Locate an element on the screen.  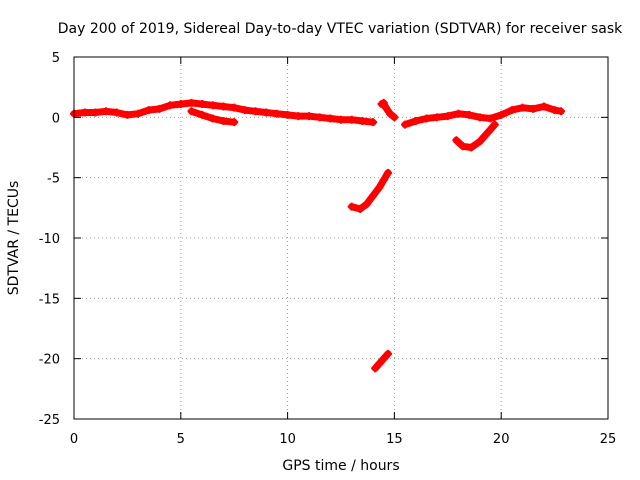
y-tick-label: 5 is located at coordinates (56, 58).